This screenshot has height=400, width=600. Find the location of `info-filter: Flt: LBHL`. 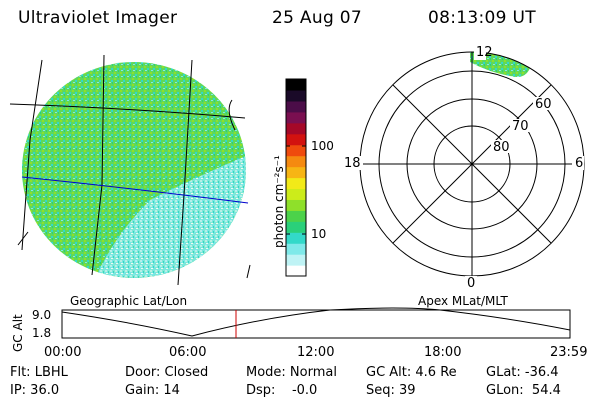

info-filter: Flt: LBHL is located at coordinates (39, 372).